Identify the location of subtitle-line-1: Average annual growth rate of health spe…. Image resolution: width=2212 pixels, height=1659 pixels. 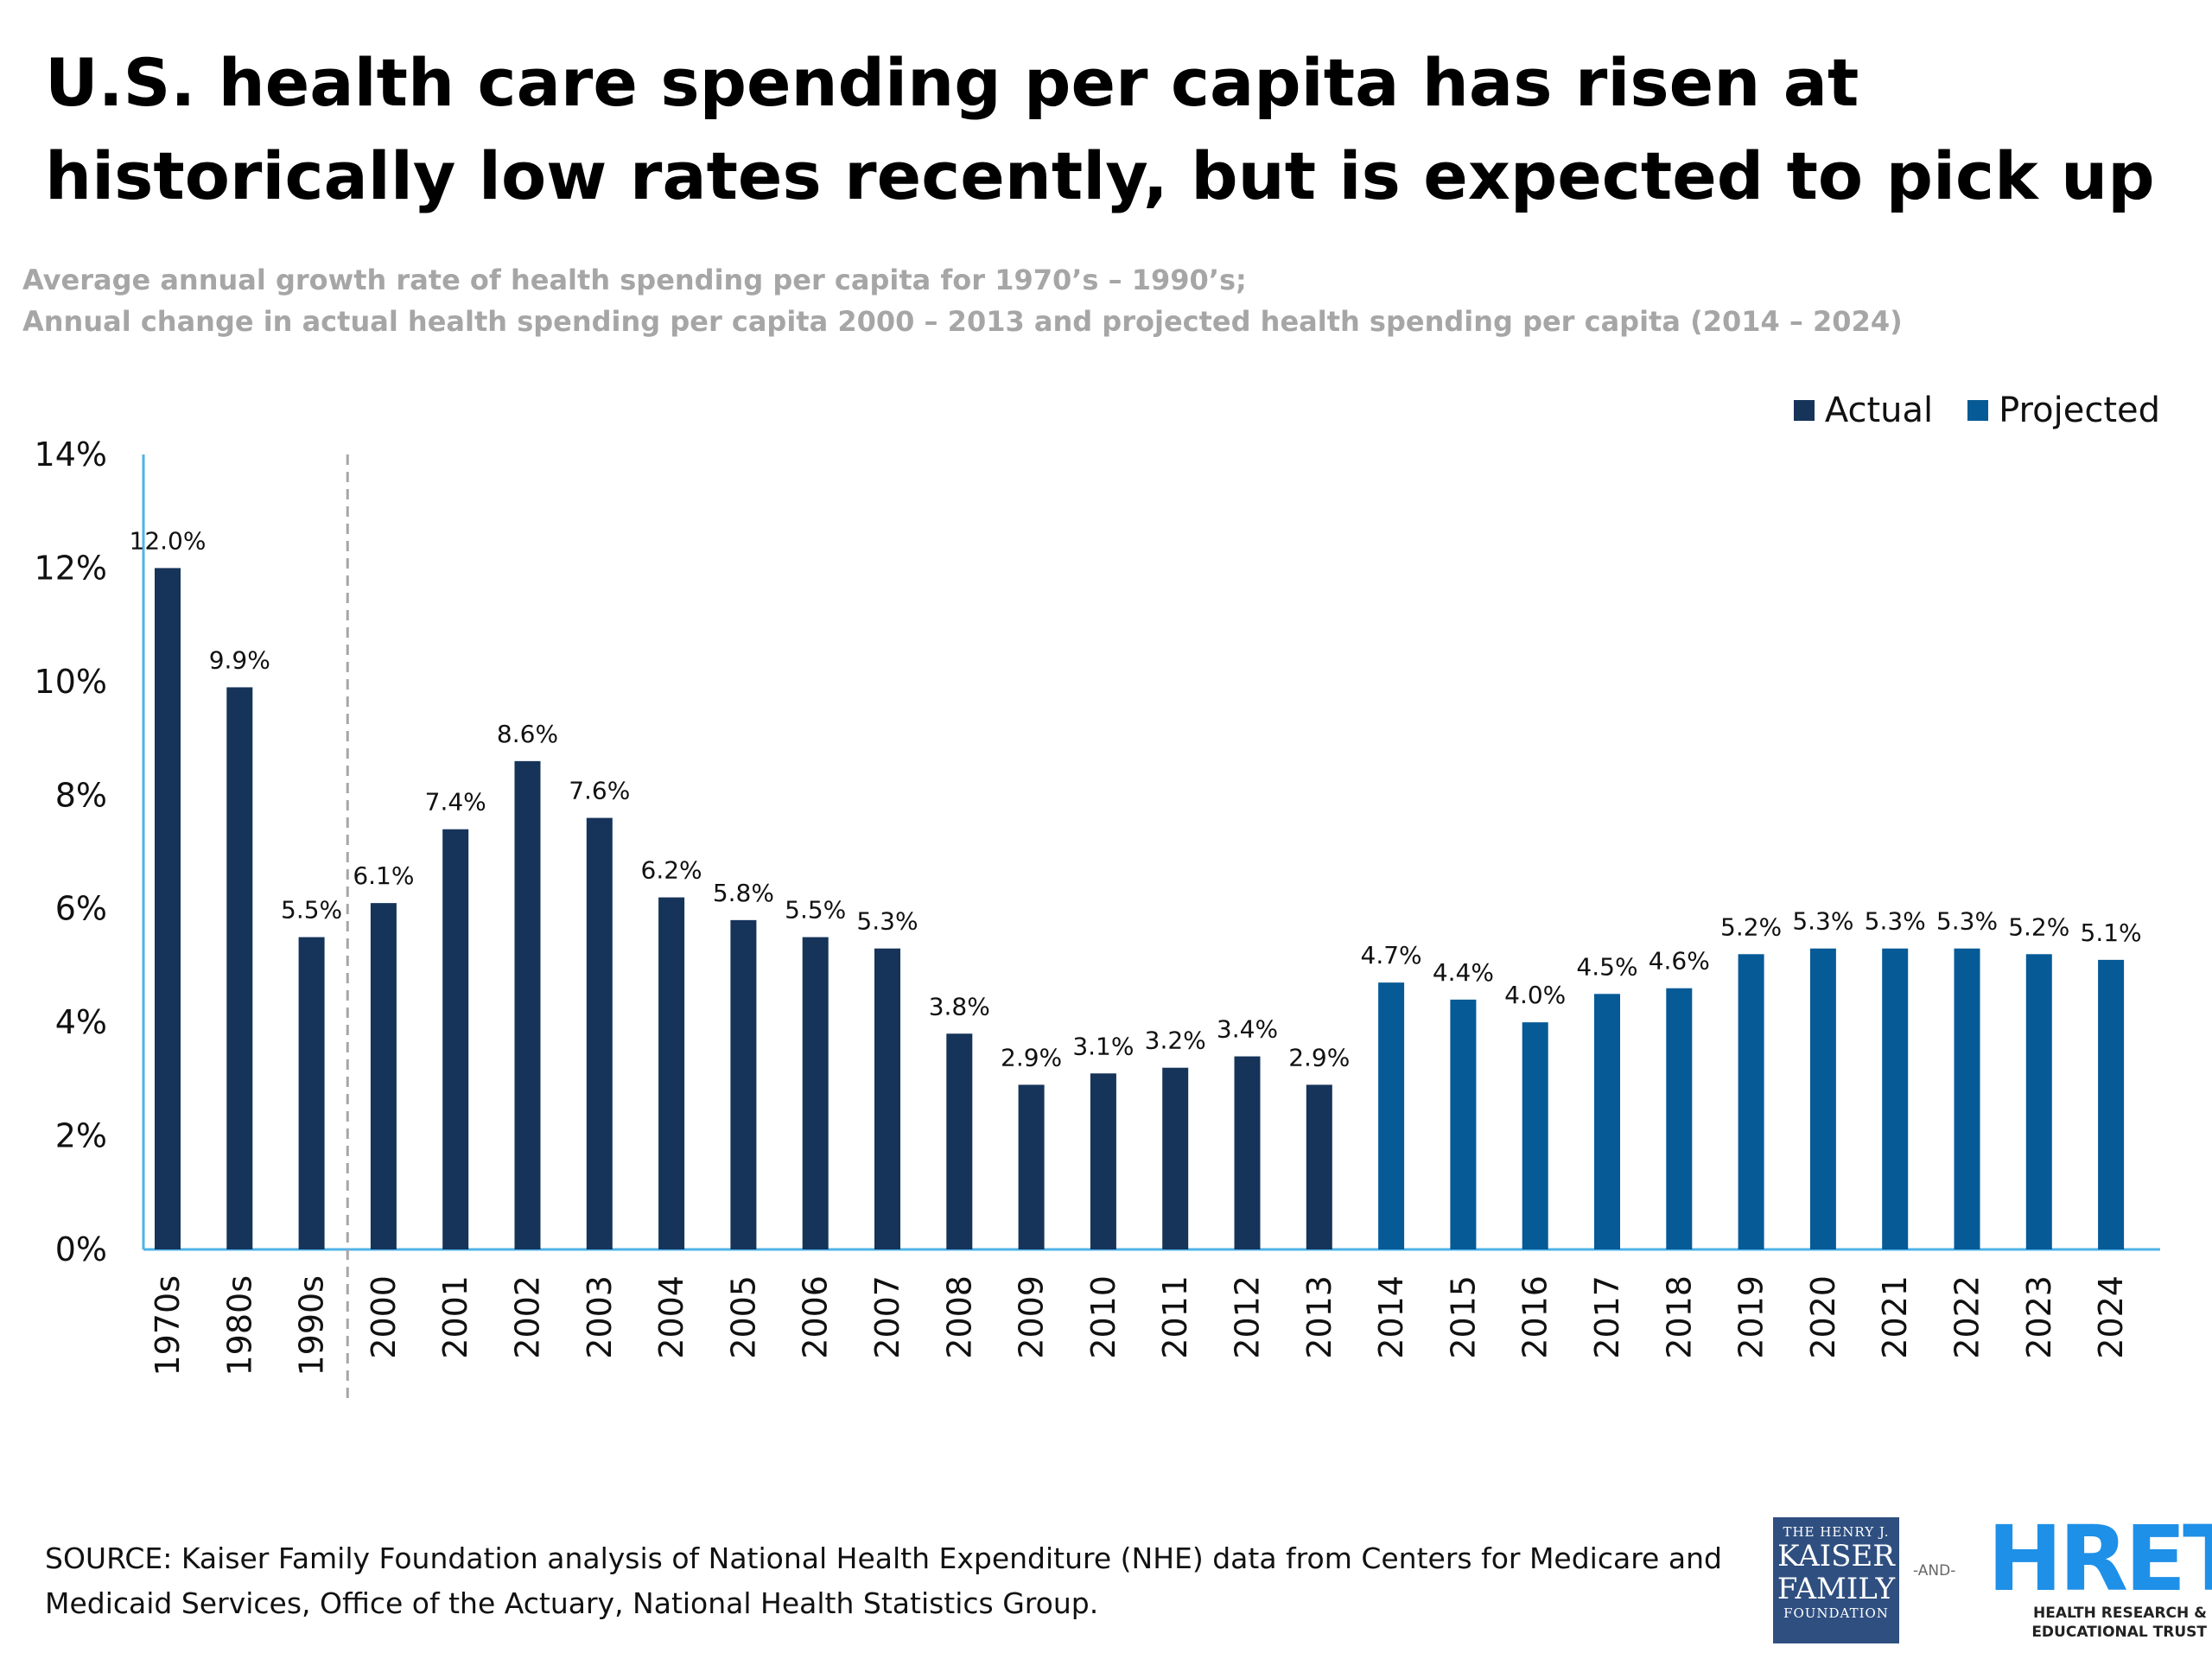
(634, 280).